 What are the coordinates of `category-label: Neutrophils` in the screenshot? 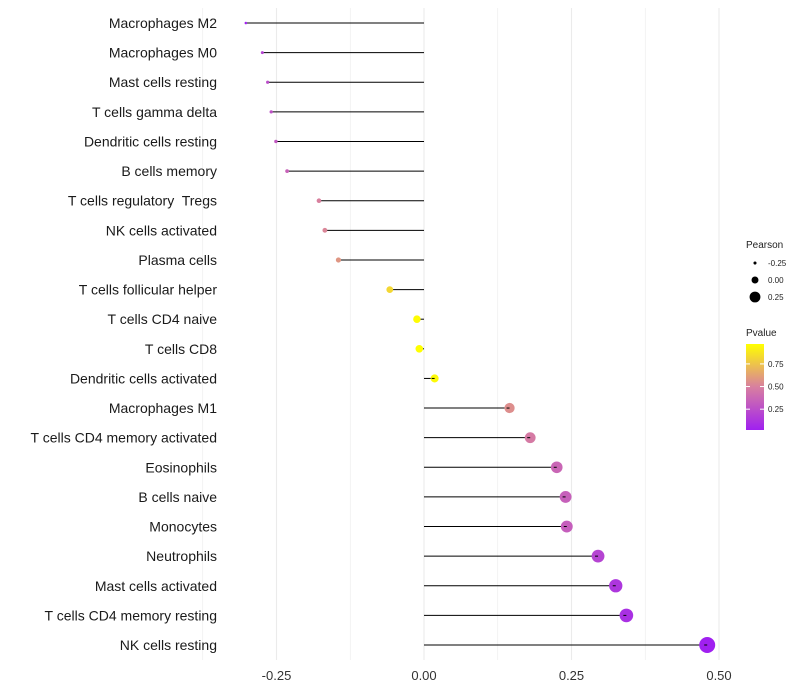 It's located at (181, 556).